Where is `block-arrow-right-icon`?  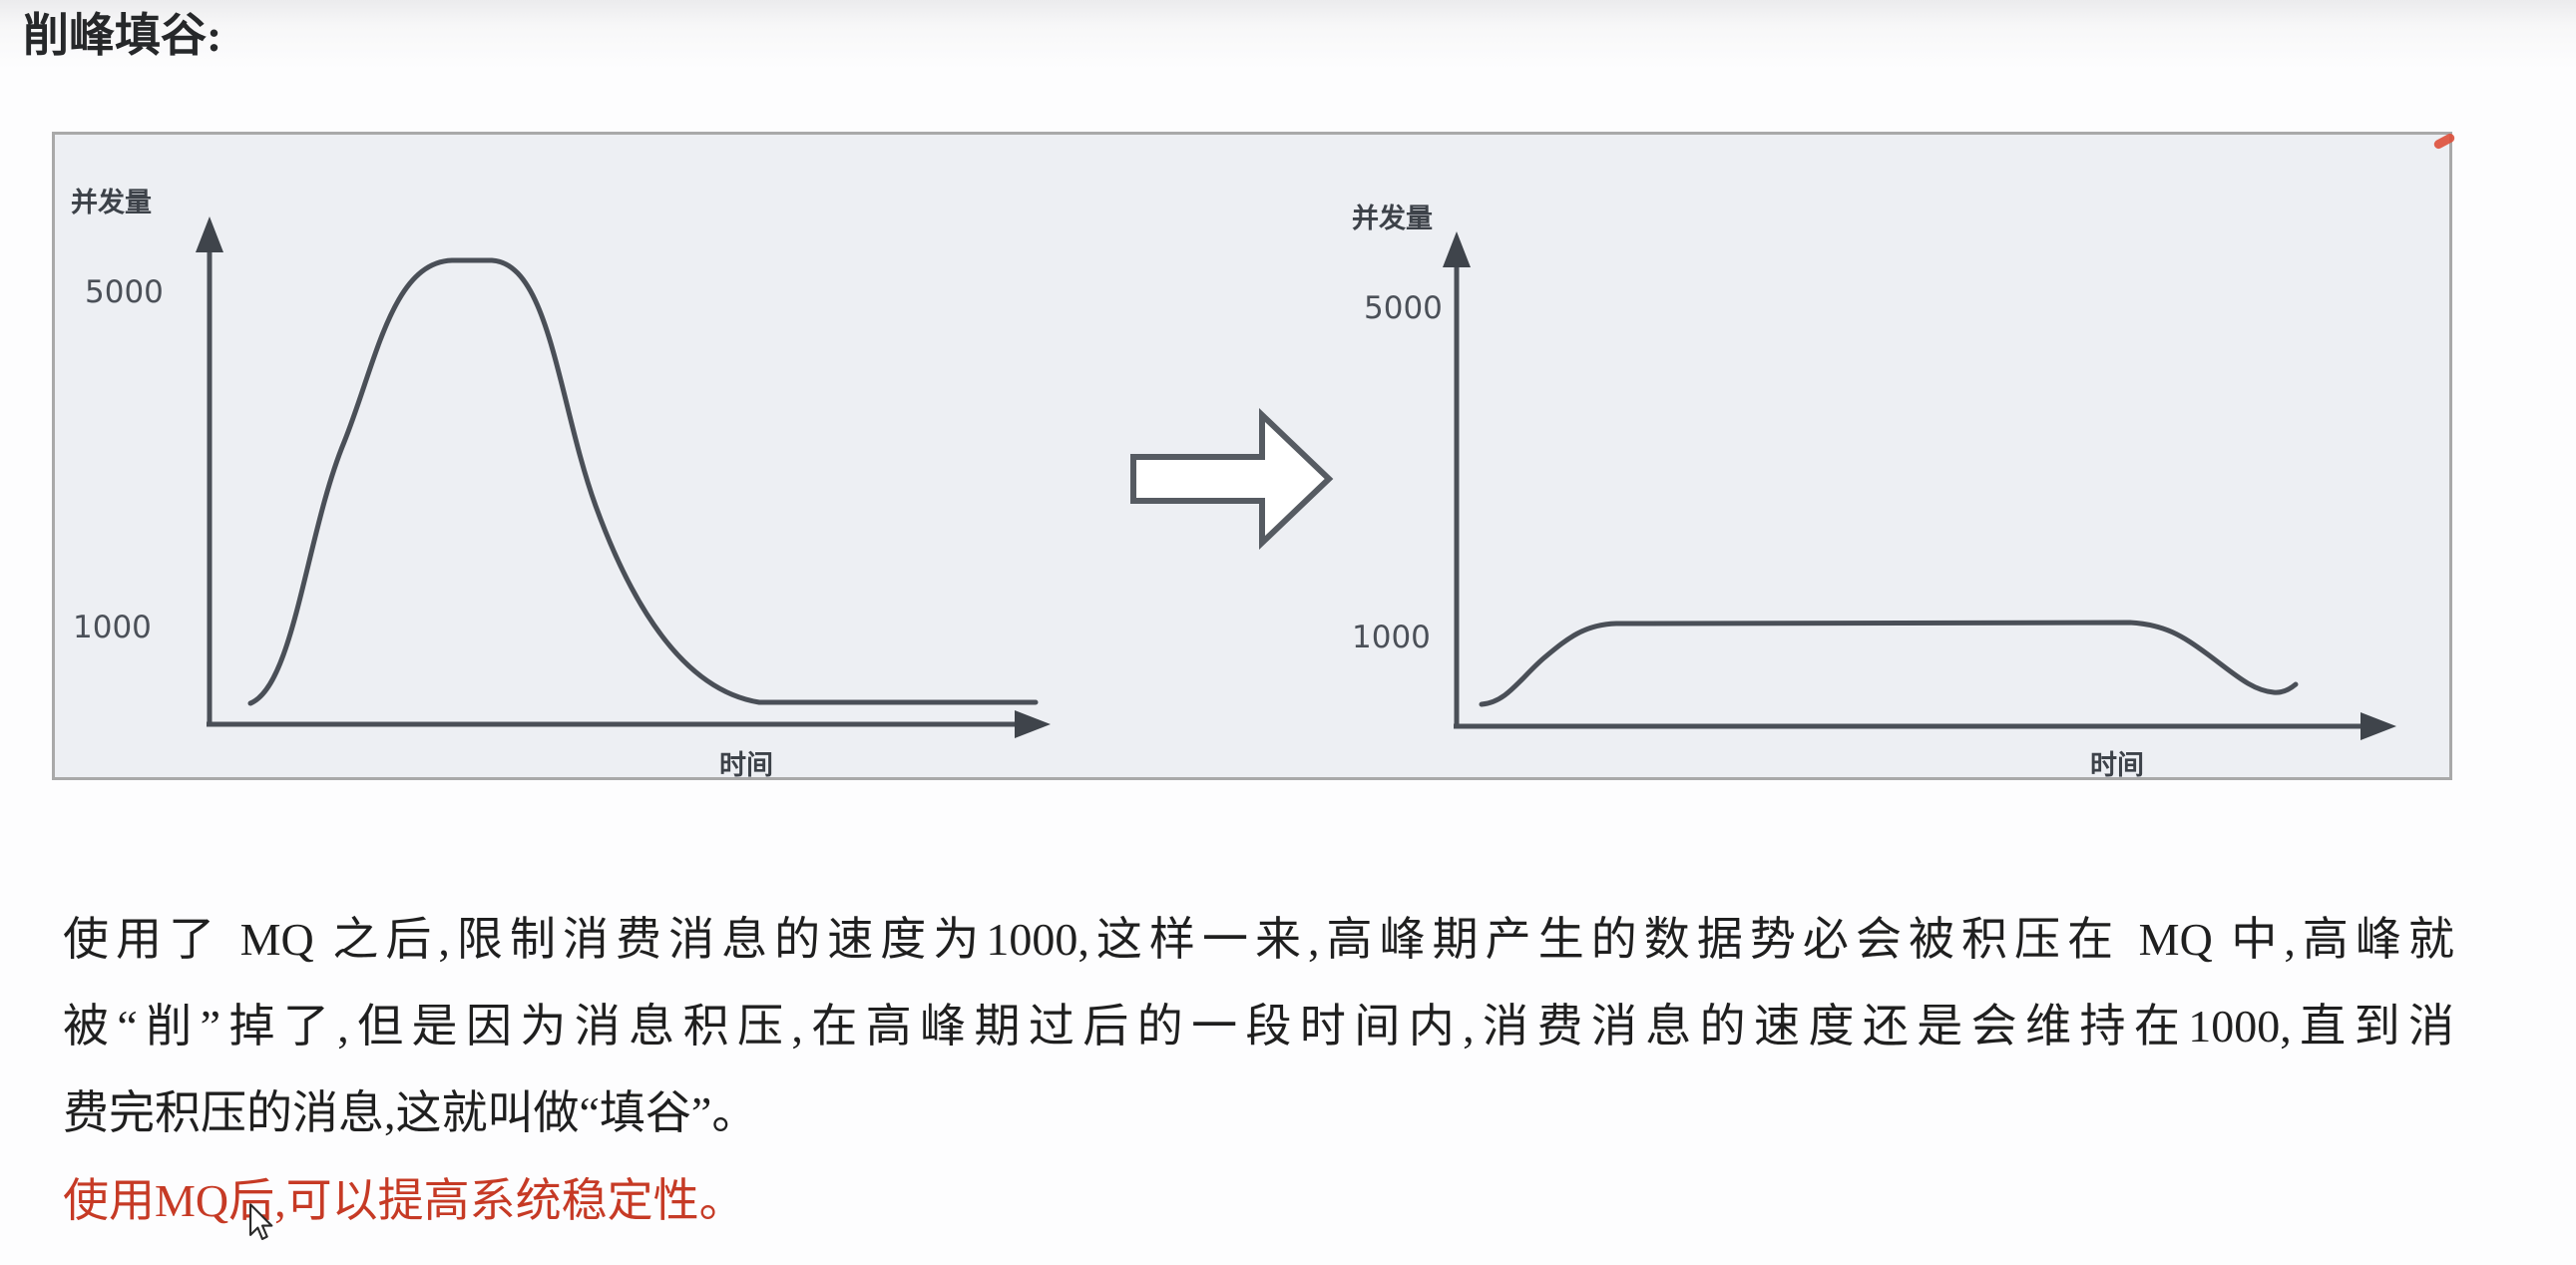 block-arrow-right-icon is located at coordinates (1232, 479).